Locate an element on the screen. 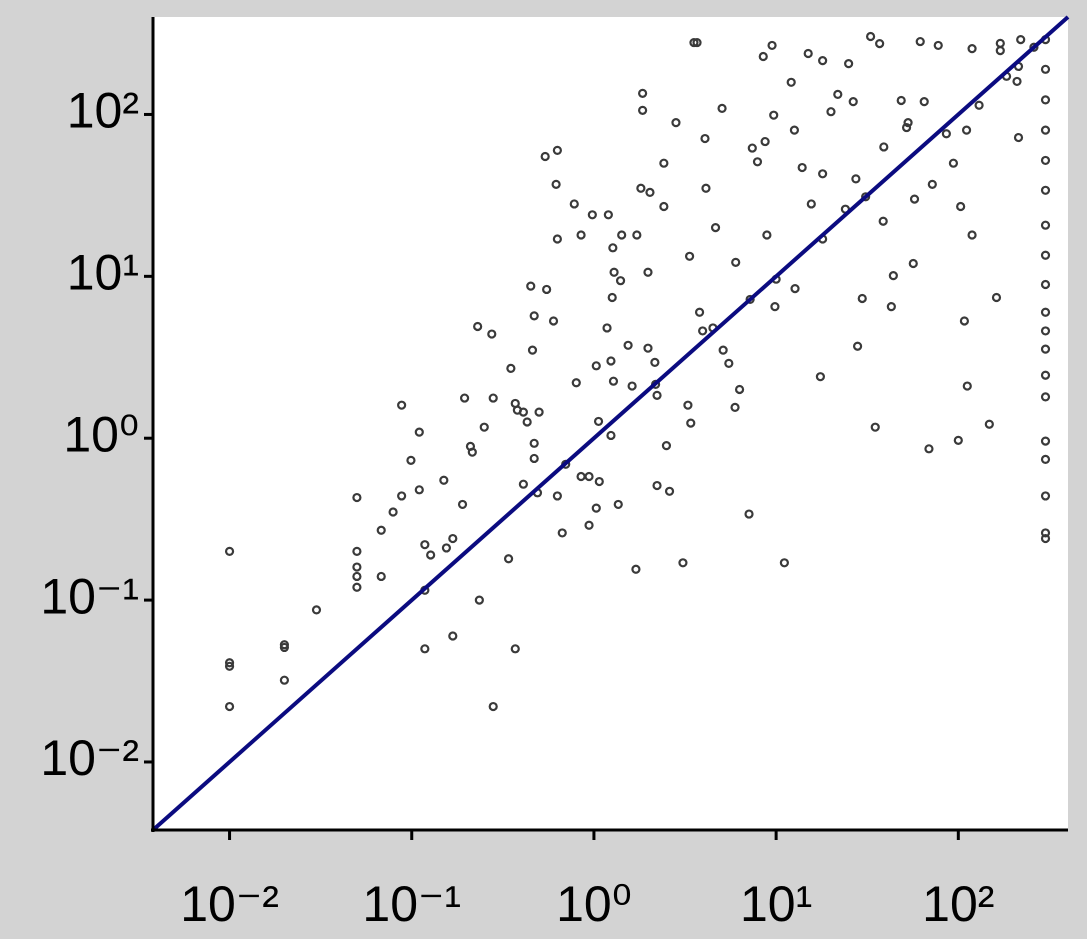  y-tick-label: 10² is located at coordinates (103, 111).